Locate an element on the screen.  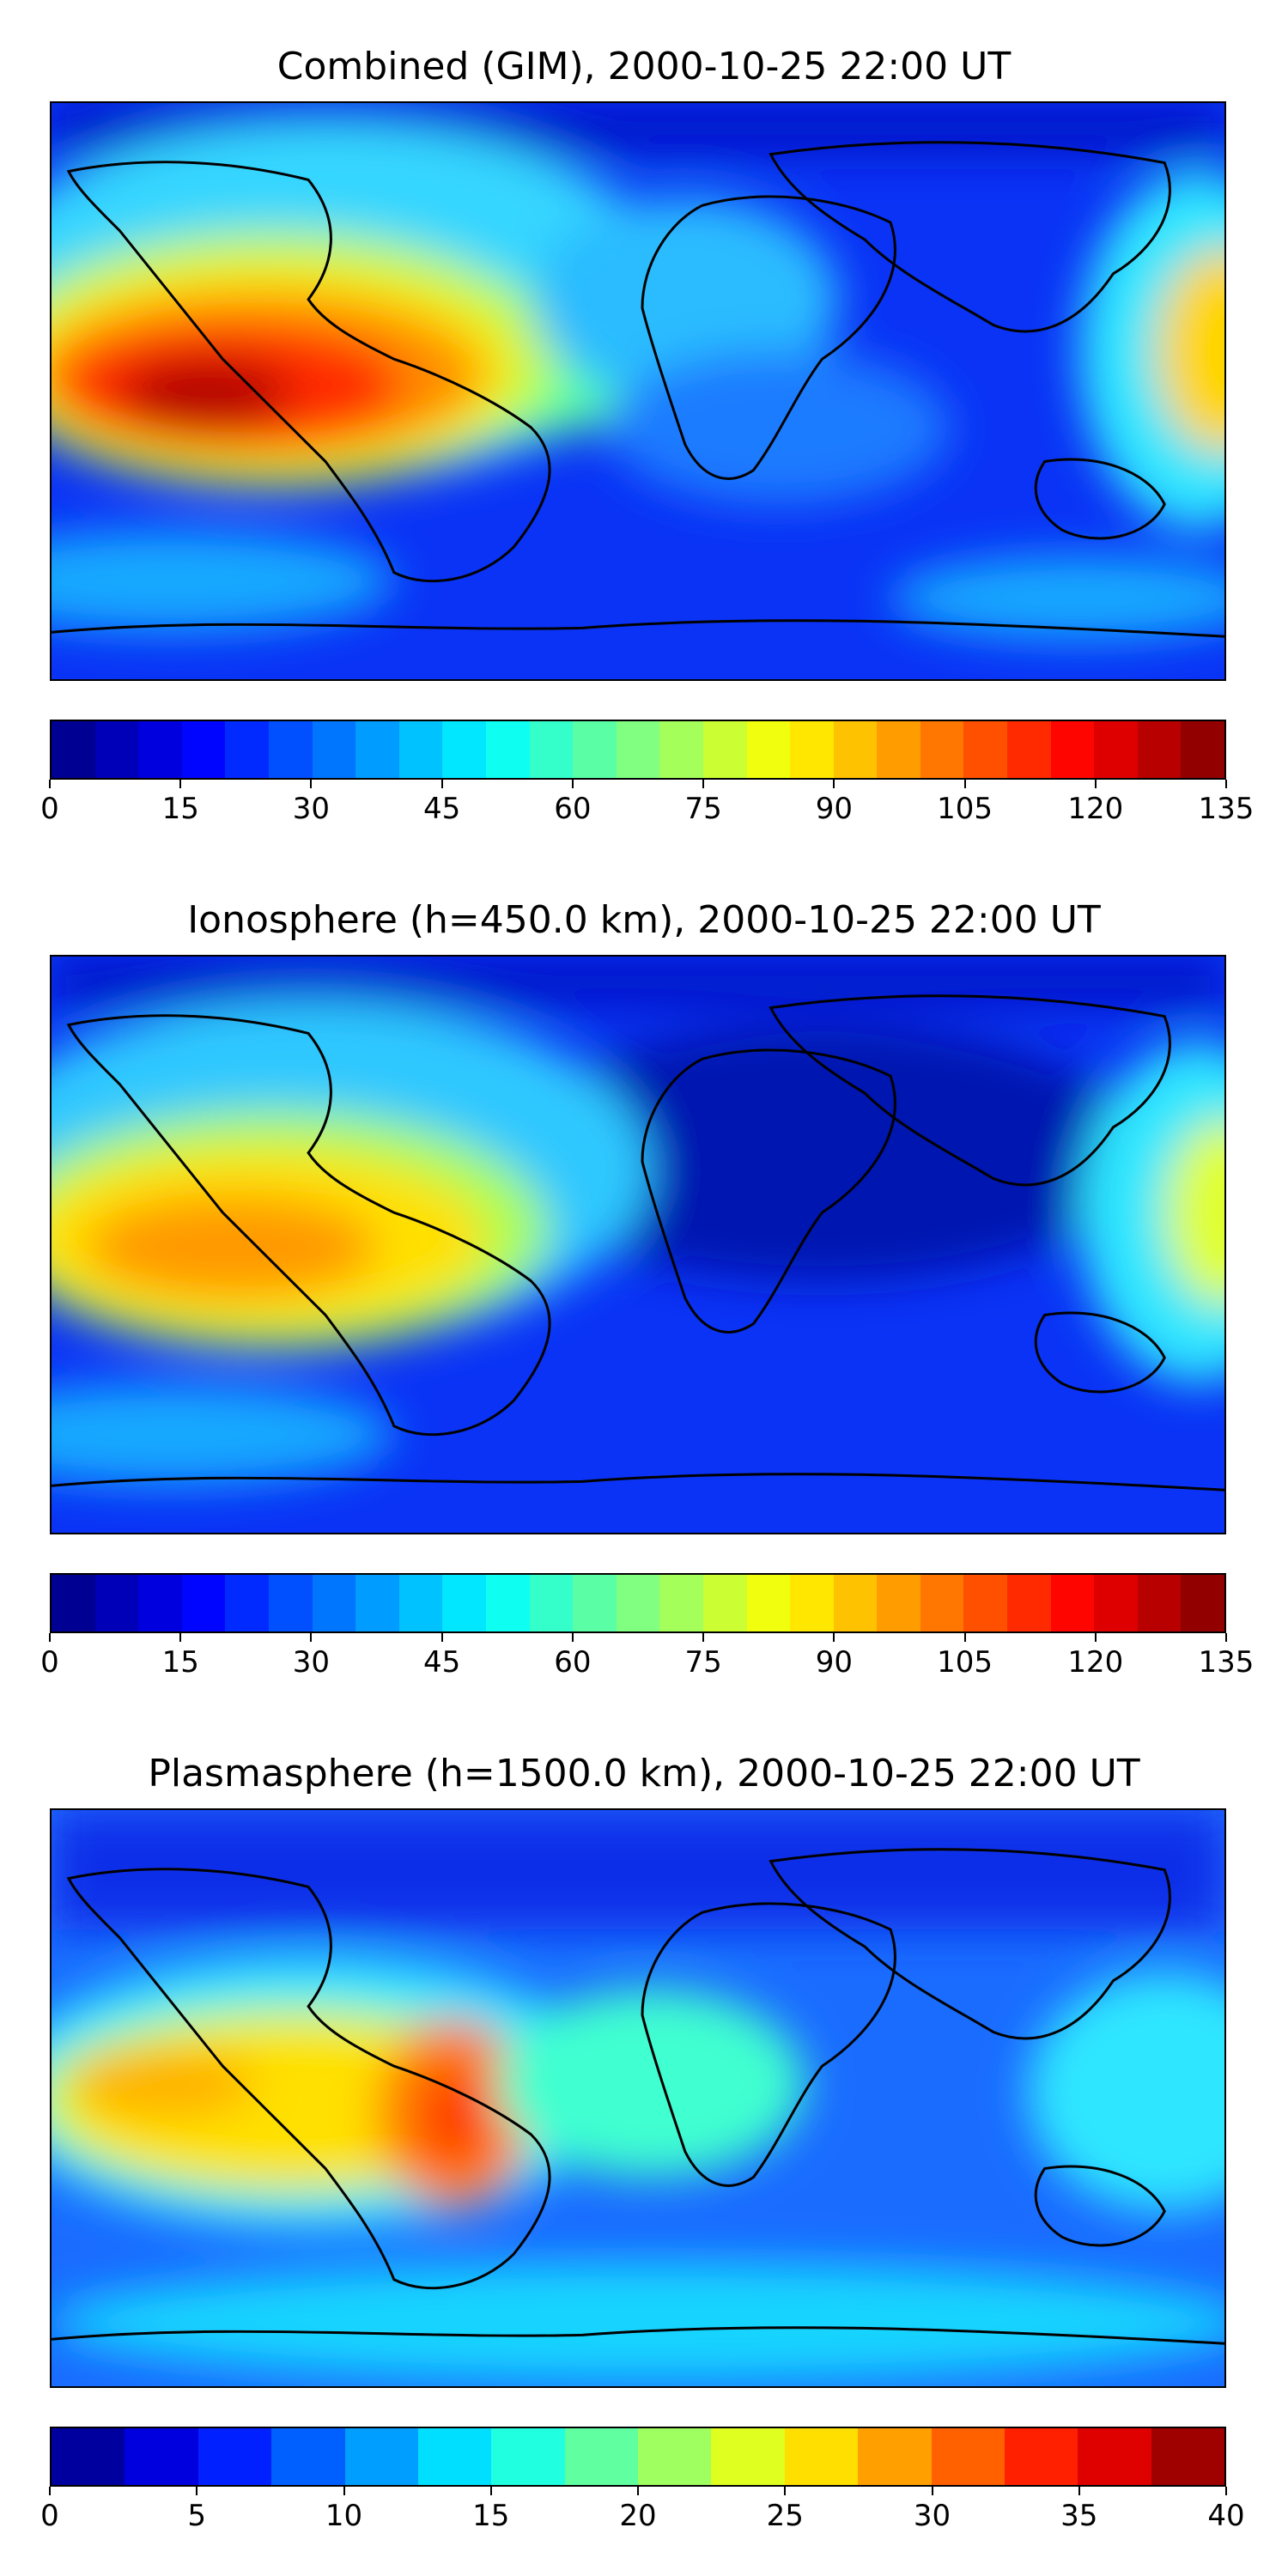
colorbar-ticks-ionosphere: 0 15 30 45 60 75 90 105 120 135 is located at coordinates (647, 1656).